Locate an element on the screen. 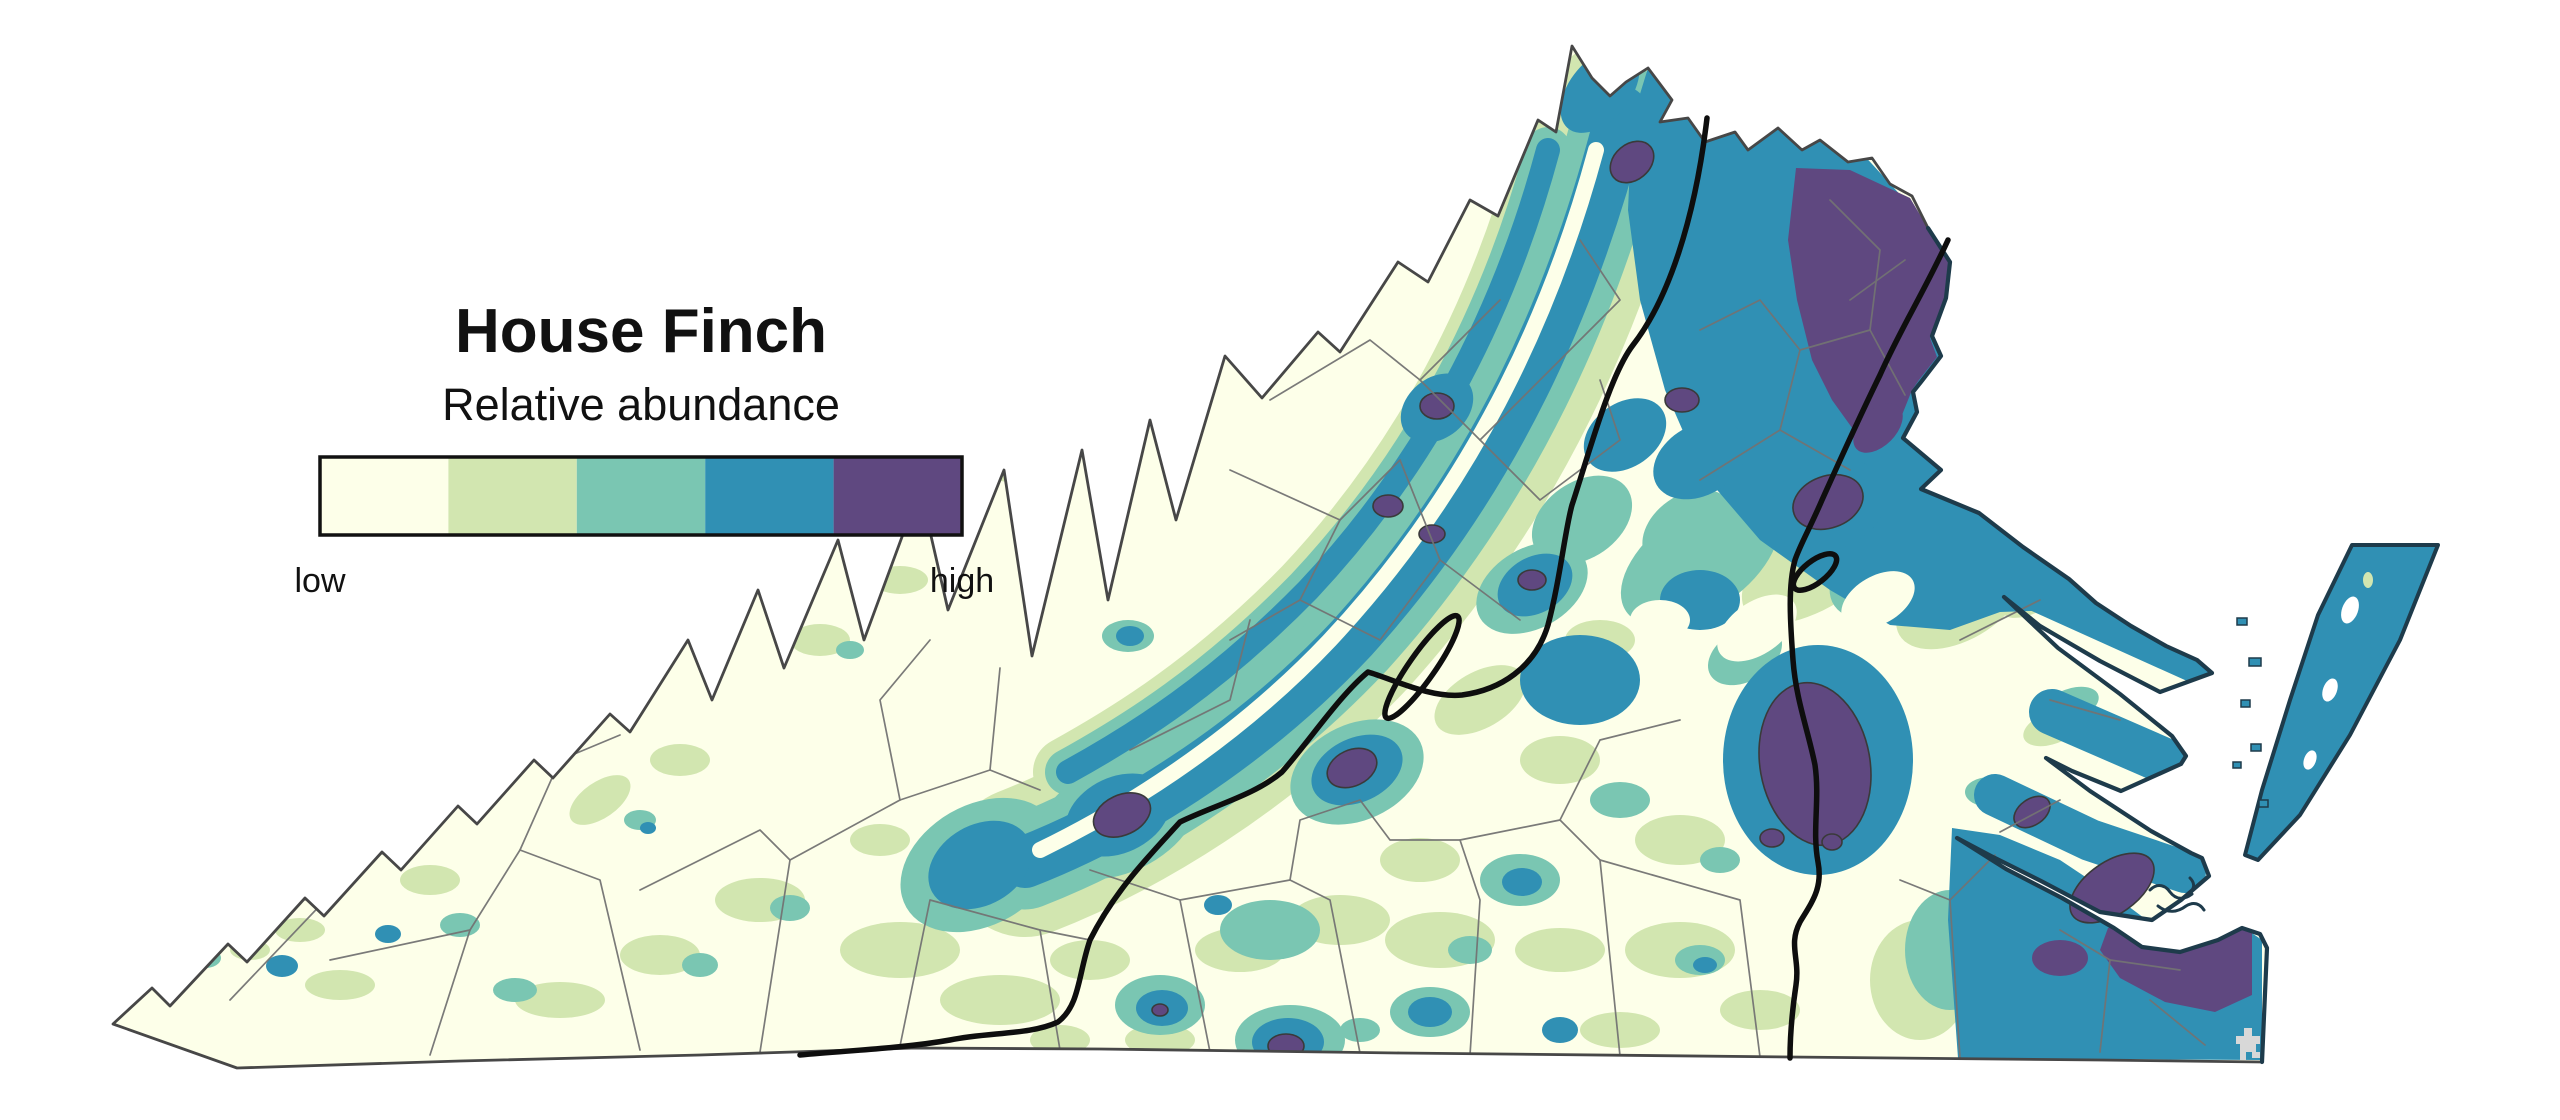  fall-line-loop is located at coordinates (1815, 572).